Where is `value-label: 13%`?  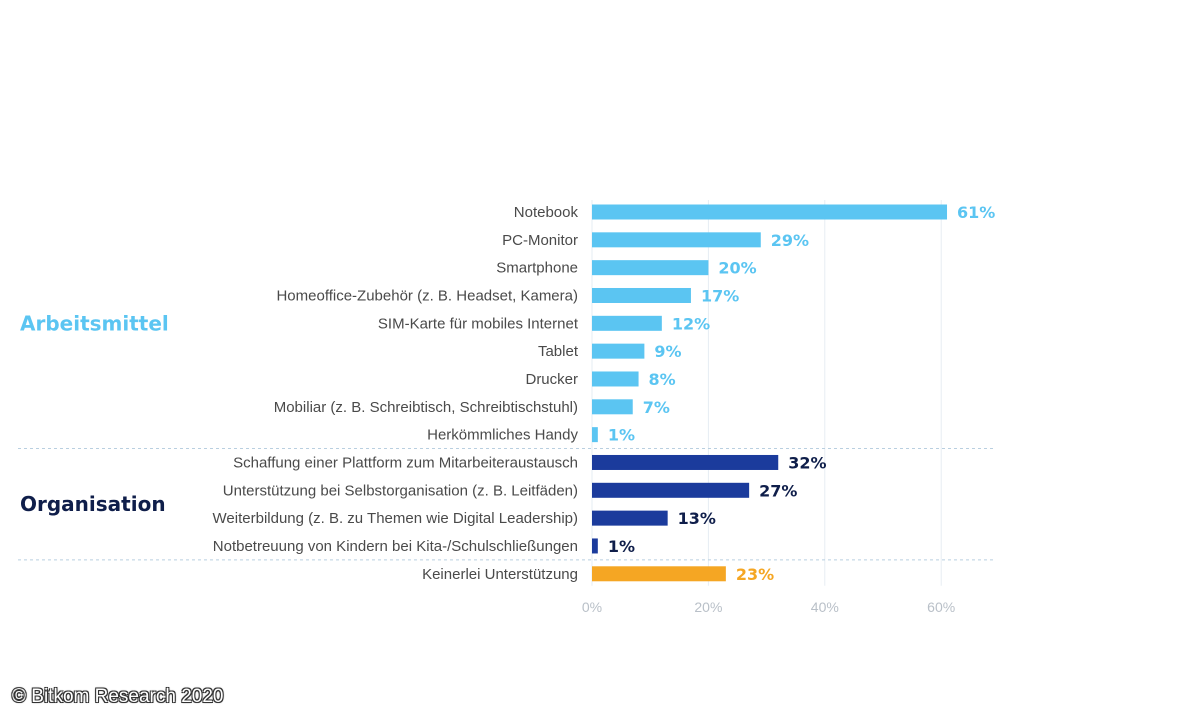 value-label: 13% is located at coordinates (697, 518).